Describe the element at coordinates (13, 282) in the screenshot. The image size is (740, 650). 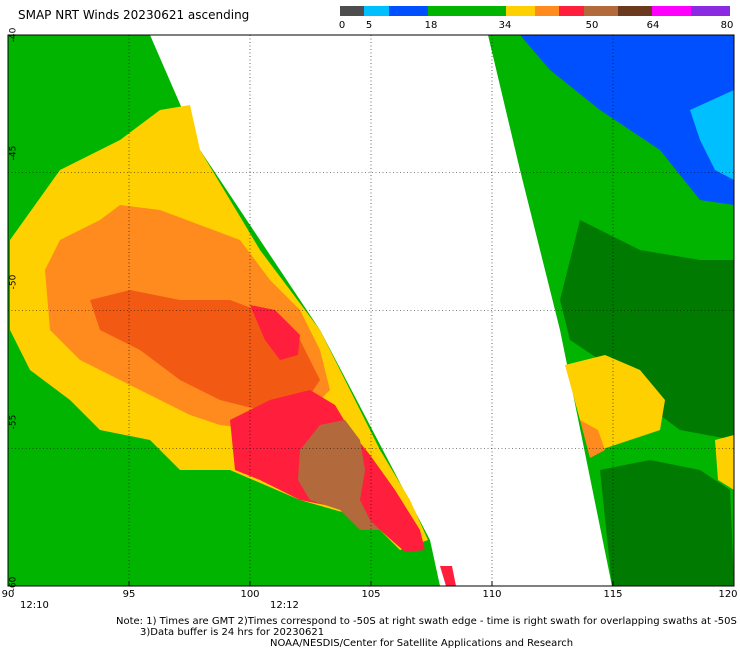
I see `y-tick-label: -50` at that location.